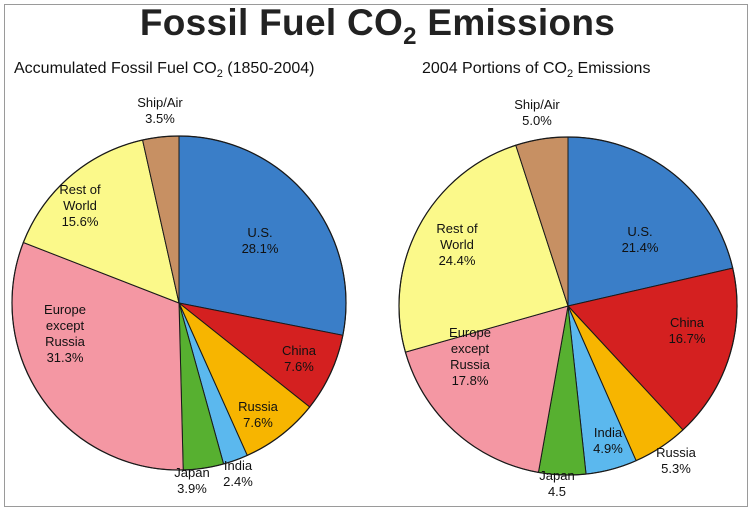  I want to click on right-chart-title-main: 2004 Portions of CO, so click(494, 68).